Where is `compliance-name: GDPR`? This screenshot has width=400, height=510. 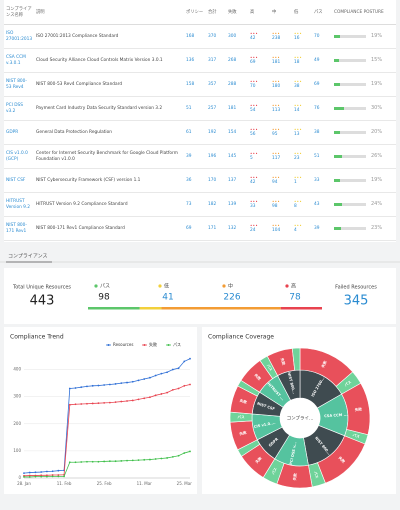 compliance-name: GDPR is located at coordinates (19, 132).